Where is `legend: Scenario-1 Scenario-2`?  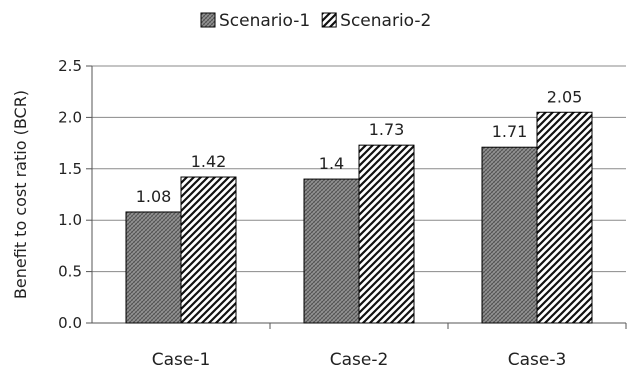 legend: Scenario-1 Scenario-2 is located at coordinates (315, 21).